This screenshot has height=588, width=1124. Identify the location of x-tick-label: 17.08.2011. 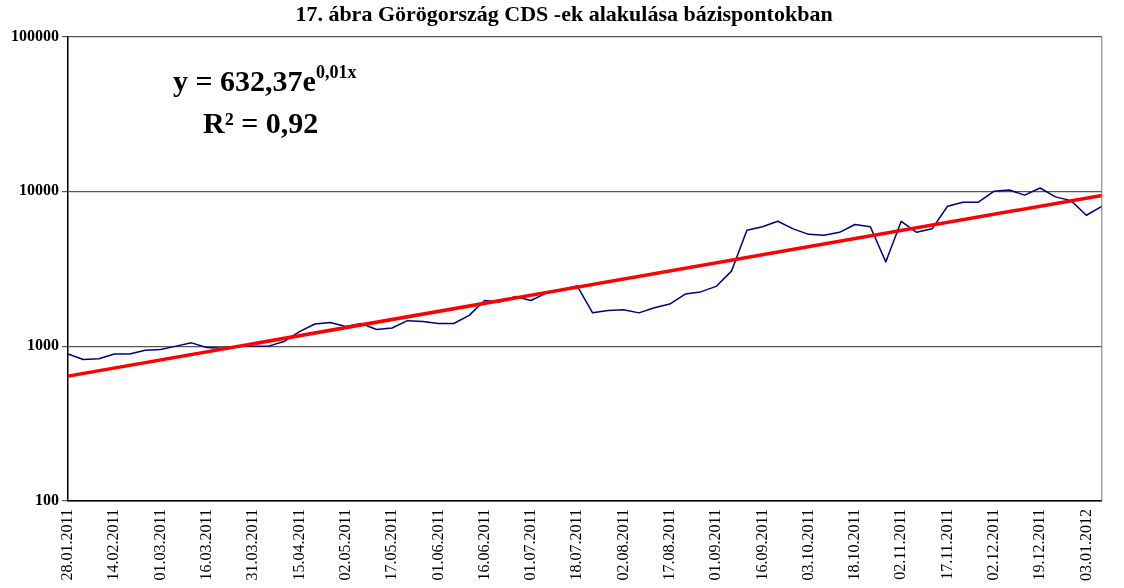
(668, 545).